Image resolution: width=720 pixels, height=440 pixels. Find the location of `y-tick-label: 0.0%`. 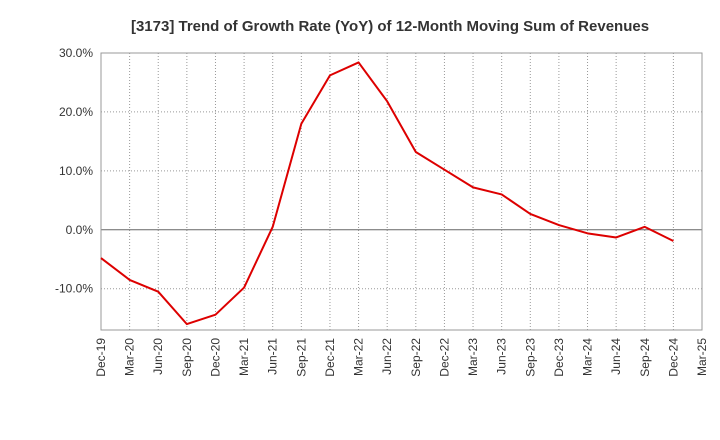

y-tick-label: 0.0% is located at coordinates (80, 230).